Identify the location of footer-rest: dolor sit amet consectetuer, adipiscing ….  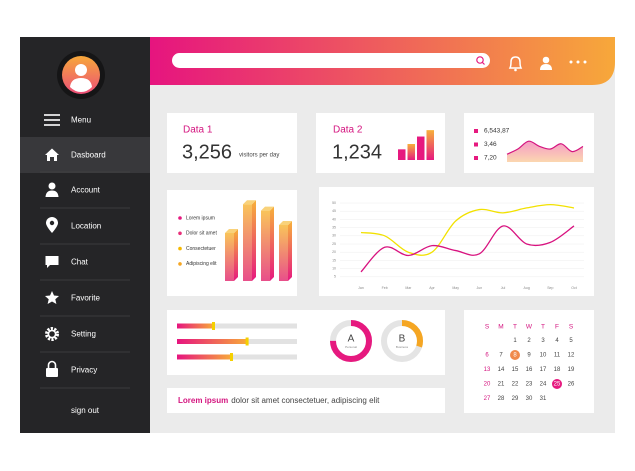
(305, 400).